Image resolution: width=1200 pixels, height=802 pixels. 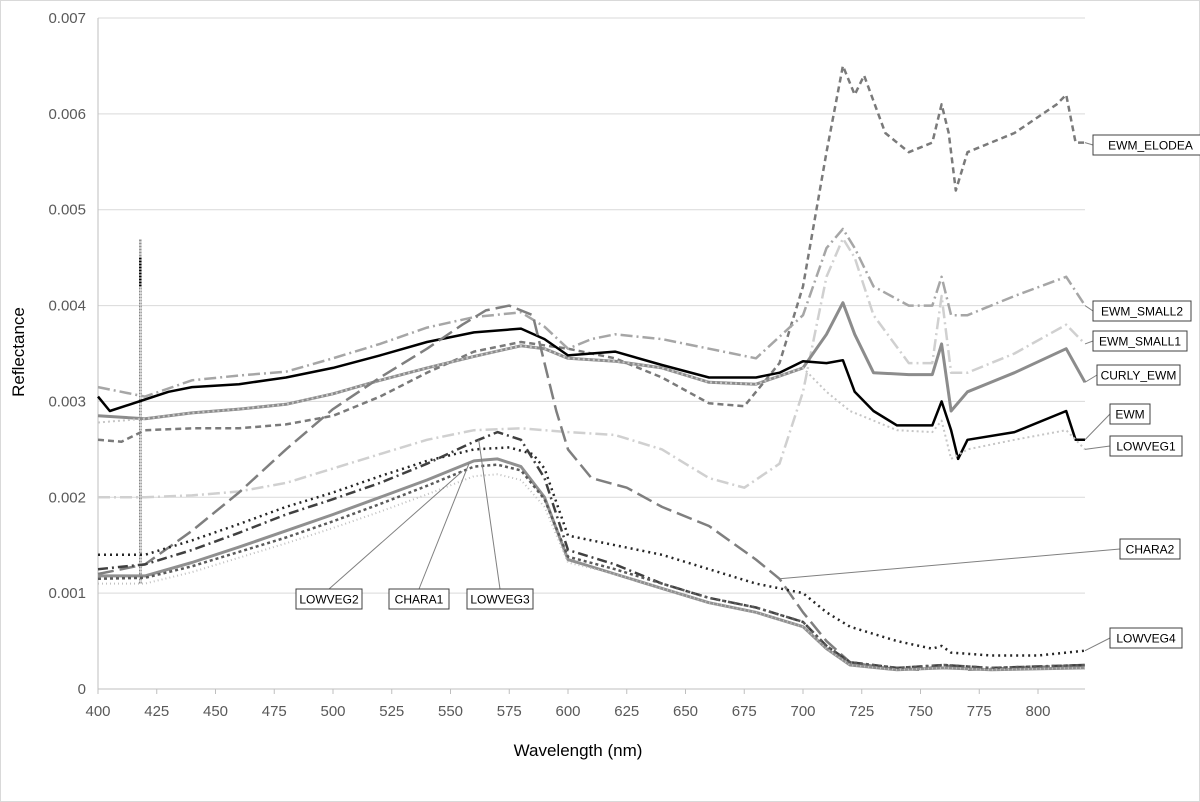 What do you see at coordinates (67, 18) in the screenshot?
I see `y-tick-label: 0.007` at bounding box center [67, 18].